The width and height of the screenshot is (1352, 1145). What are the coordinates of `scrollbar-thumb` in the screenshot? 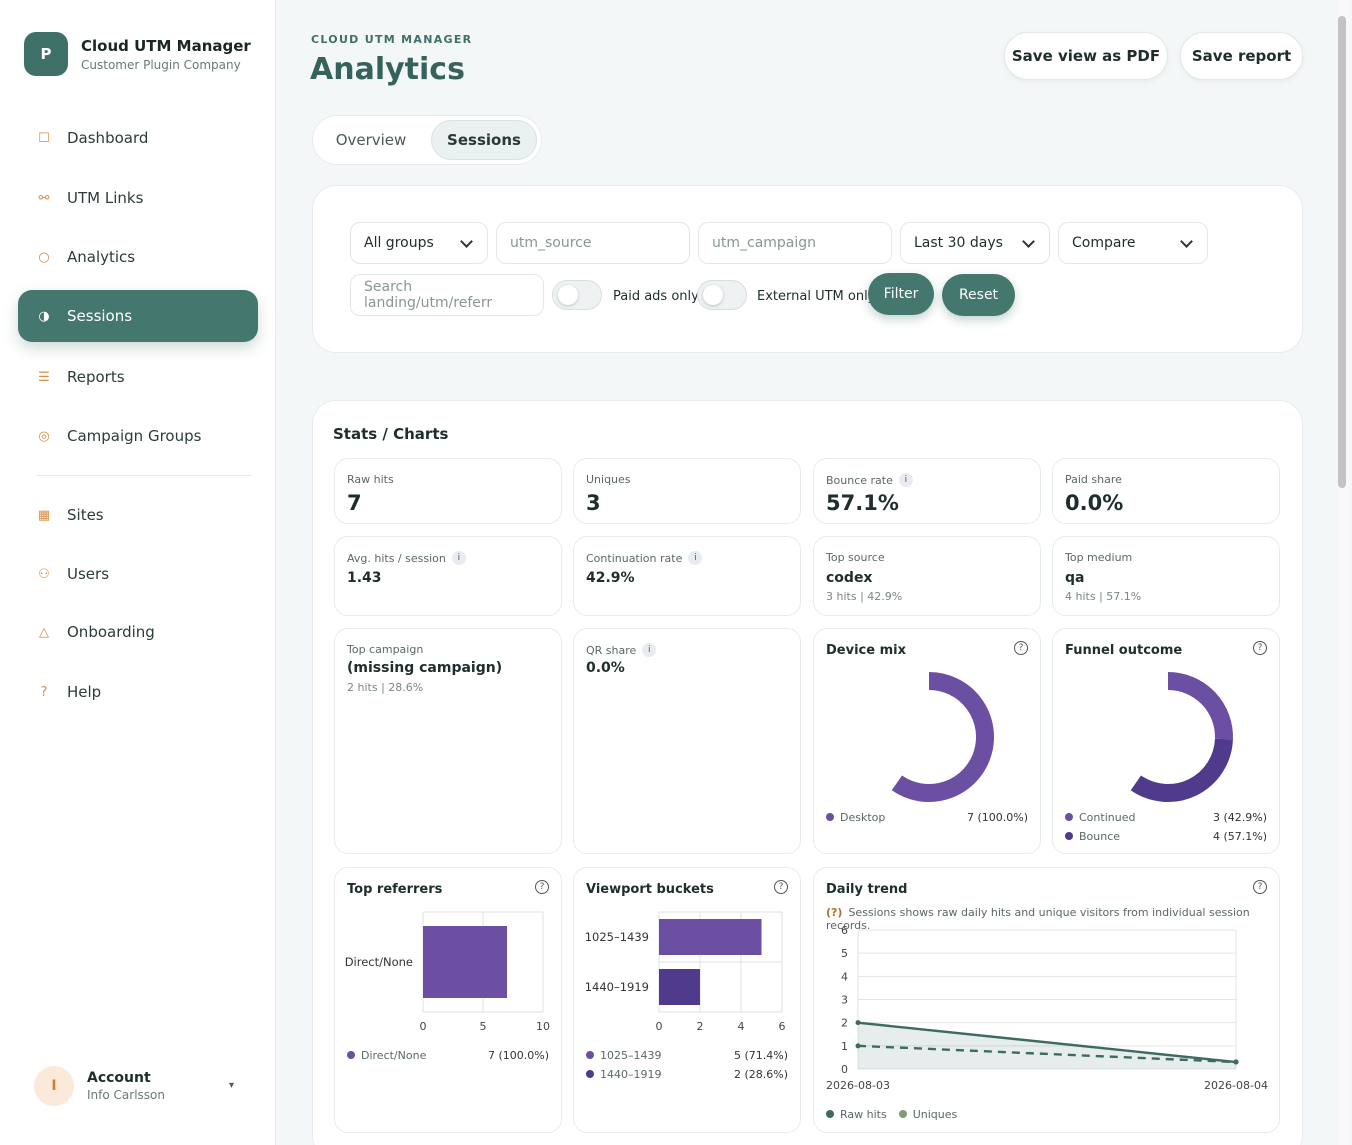 It's located at (1342, 252).